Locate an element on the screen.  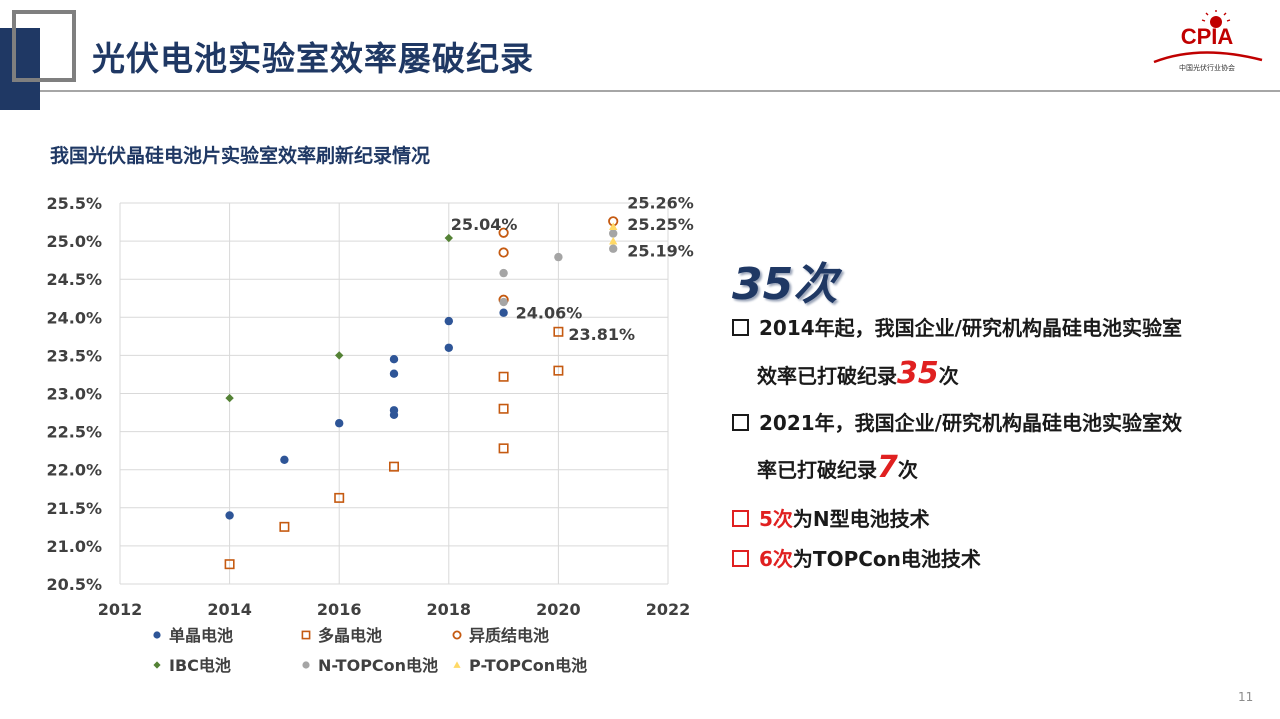
legend-label: IBC电池 is located at coordinates (200, 665).